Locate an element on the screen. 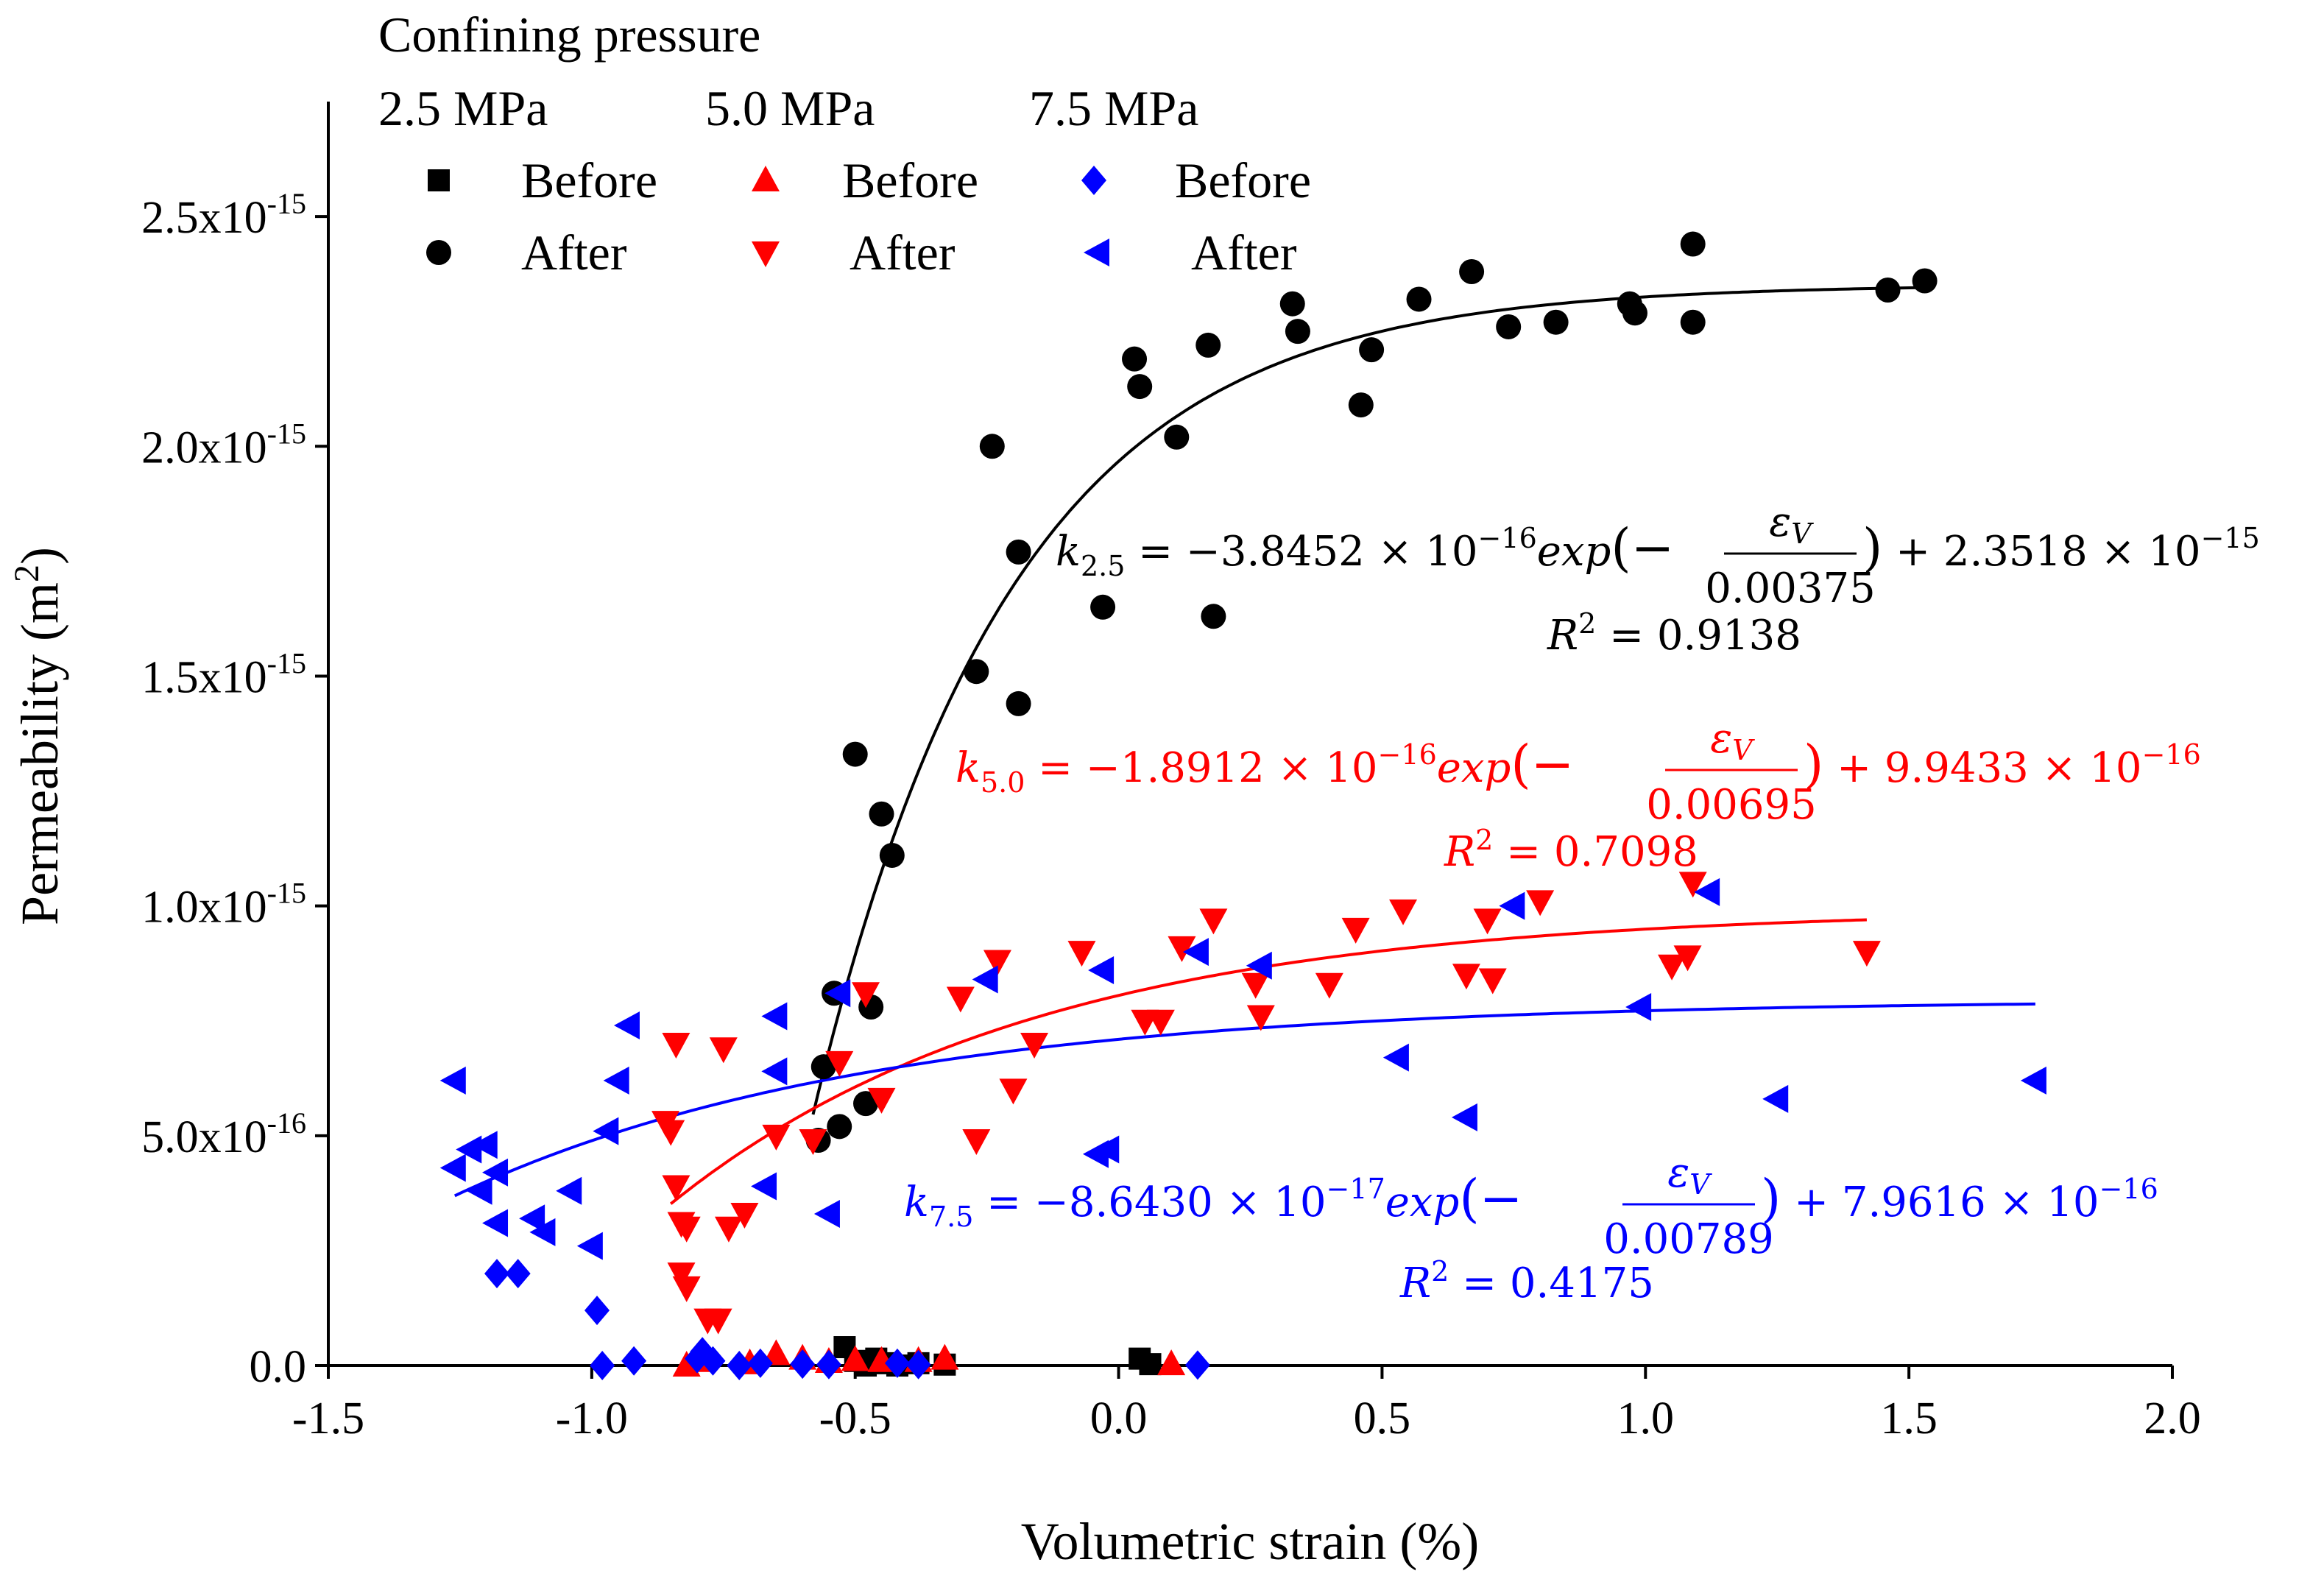 The image size is (2324, 1579). svg-text: ) + 7.9616 × 10−16 is located at coordinates (1959, 1198).